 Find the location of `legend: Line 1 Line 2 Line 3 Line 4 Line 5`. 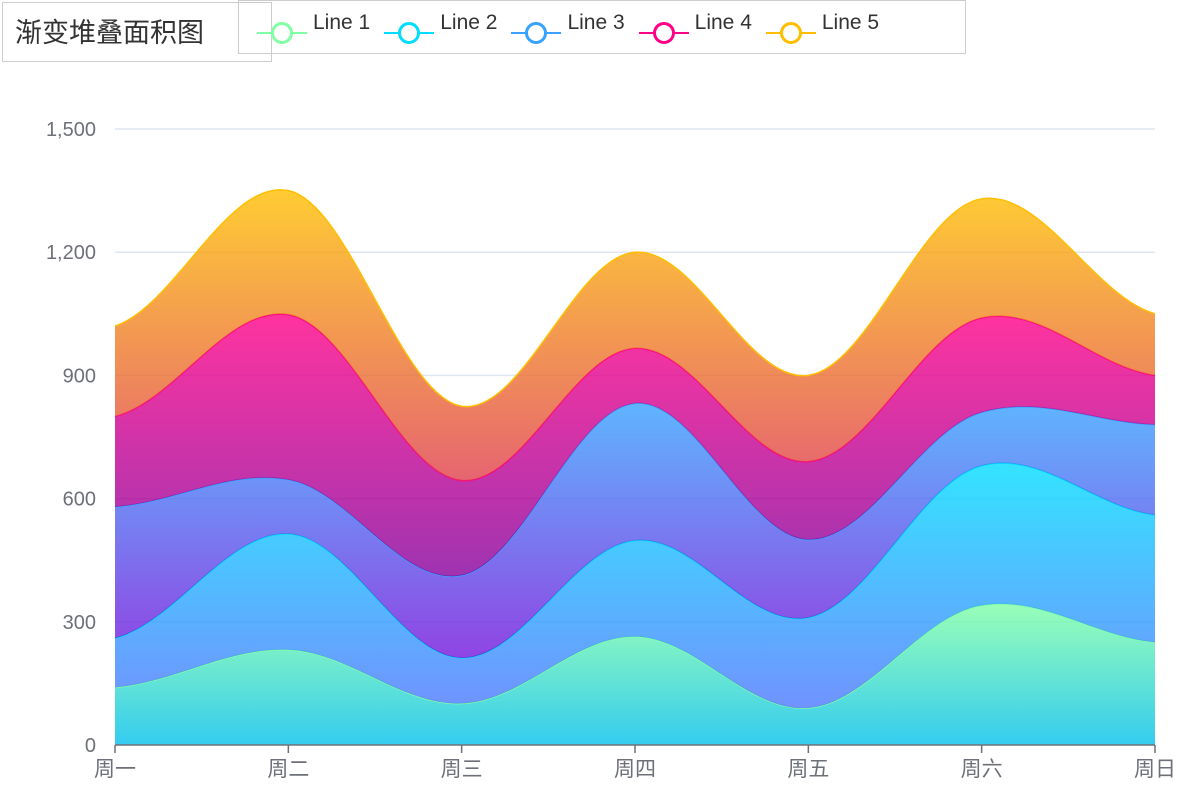

legend: Line 1 Line 2 Line 3 Line 4 Line 5 is located at coordinates (602, 27).